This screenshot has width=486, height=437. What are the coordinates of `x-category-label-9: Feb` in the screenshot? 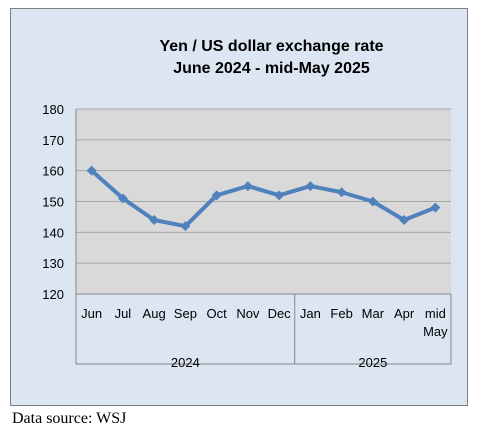 It's located at (341, 313).